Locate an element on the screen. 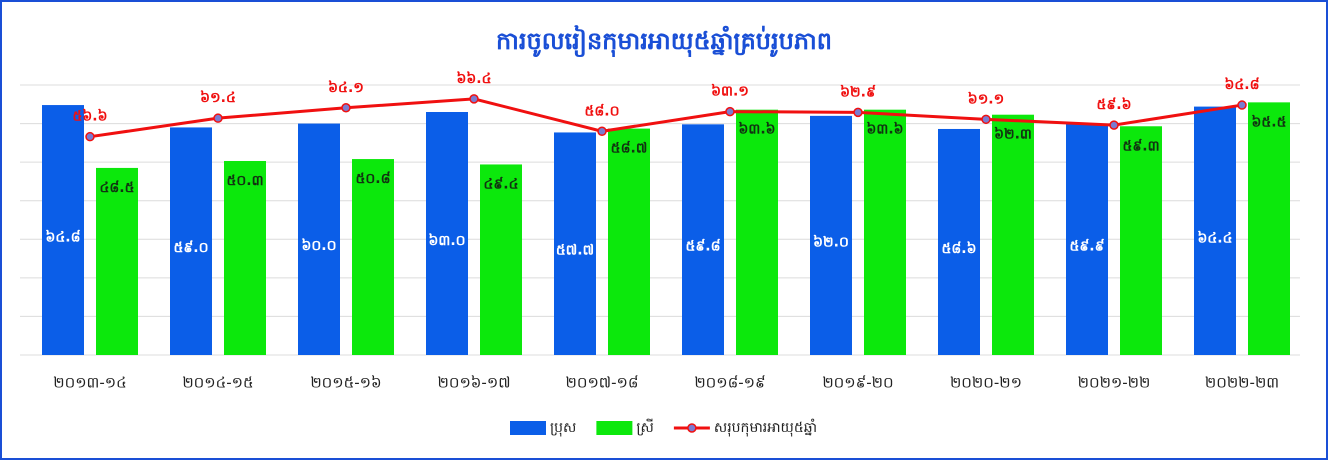  data-label: ៦១.១ is located at coordinates (986, 99).